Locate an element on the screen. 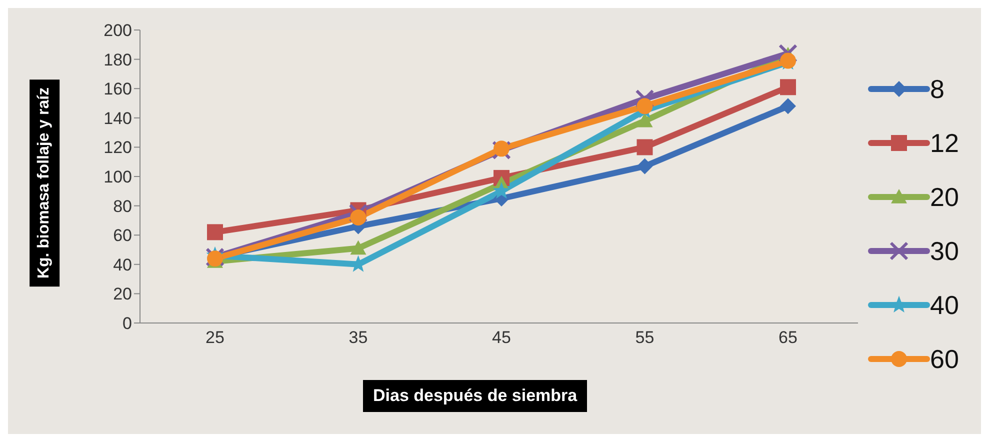 The image size is (989, 442). y-tick-label: 120 is located at coordinates (118, 148).